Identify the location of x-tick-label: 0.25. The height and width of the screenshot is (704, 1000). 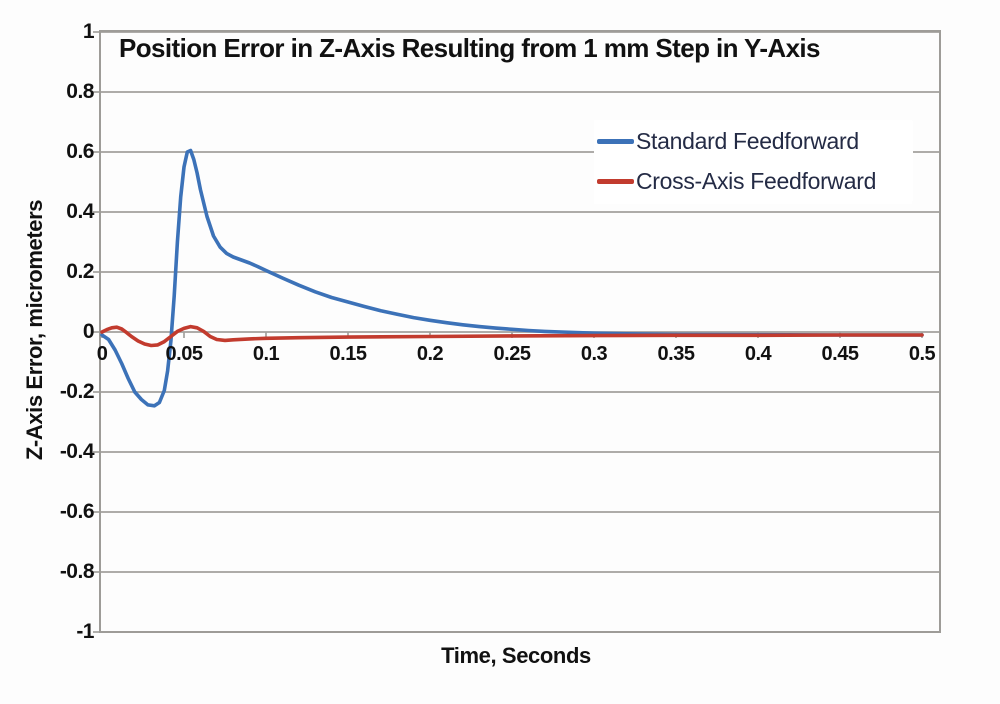
(512, 354).